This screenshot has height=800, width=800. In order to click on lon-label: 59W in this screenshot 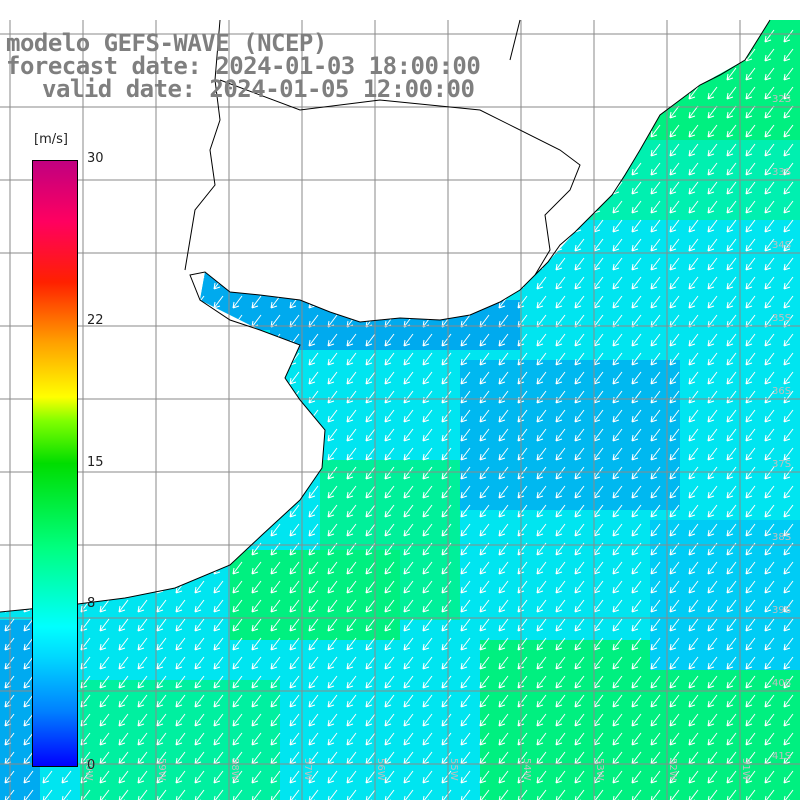, I will do `click(161, 769)`.